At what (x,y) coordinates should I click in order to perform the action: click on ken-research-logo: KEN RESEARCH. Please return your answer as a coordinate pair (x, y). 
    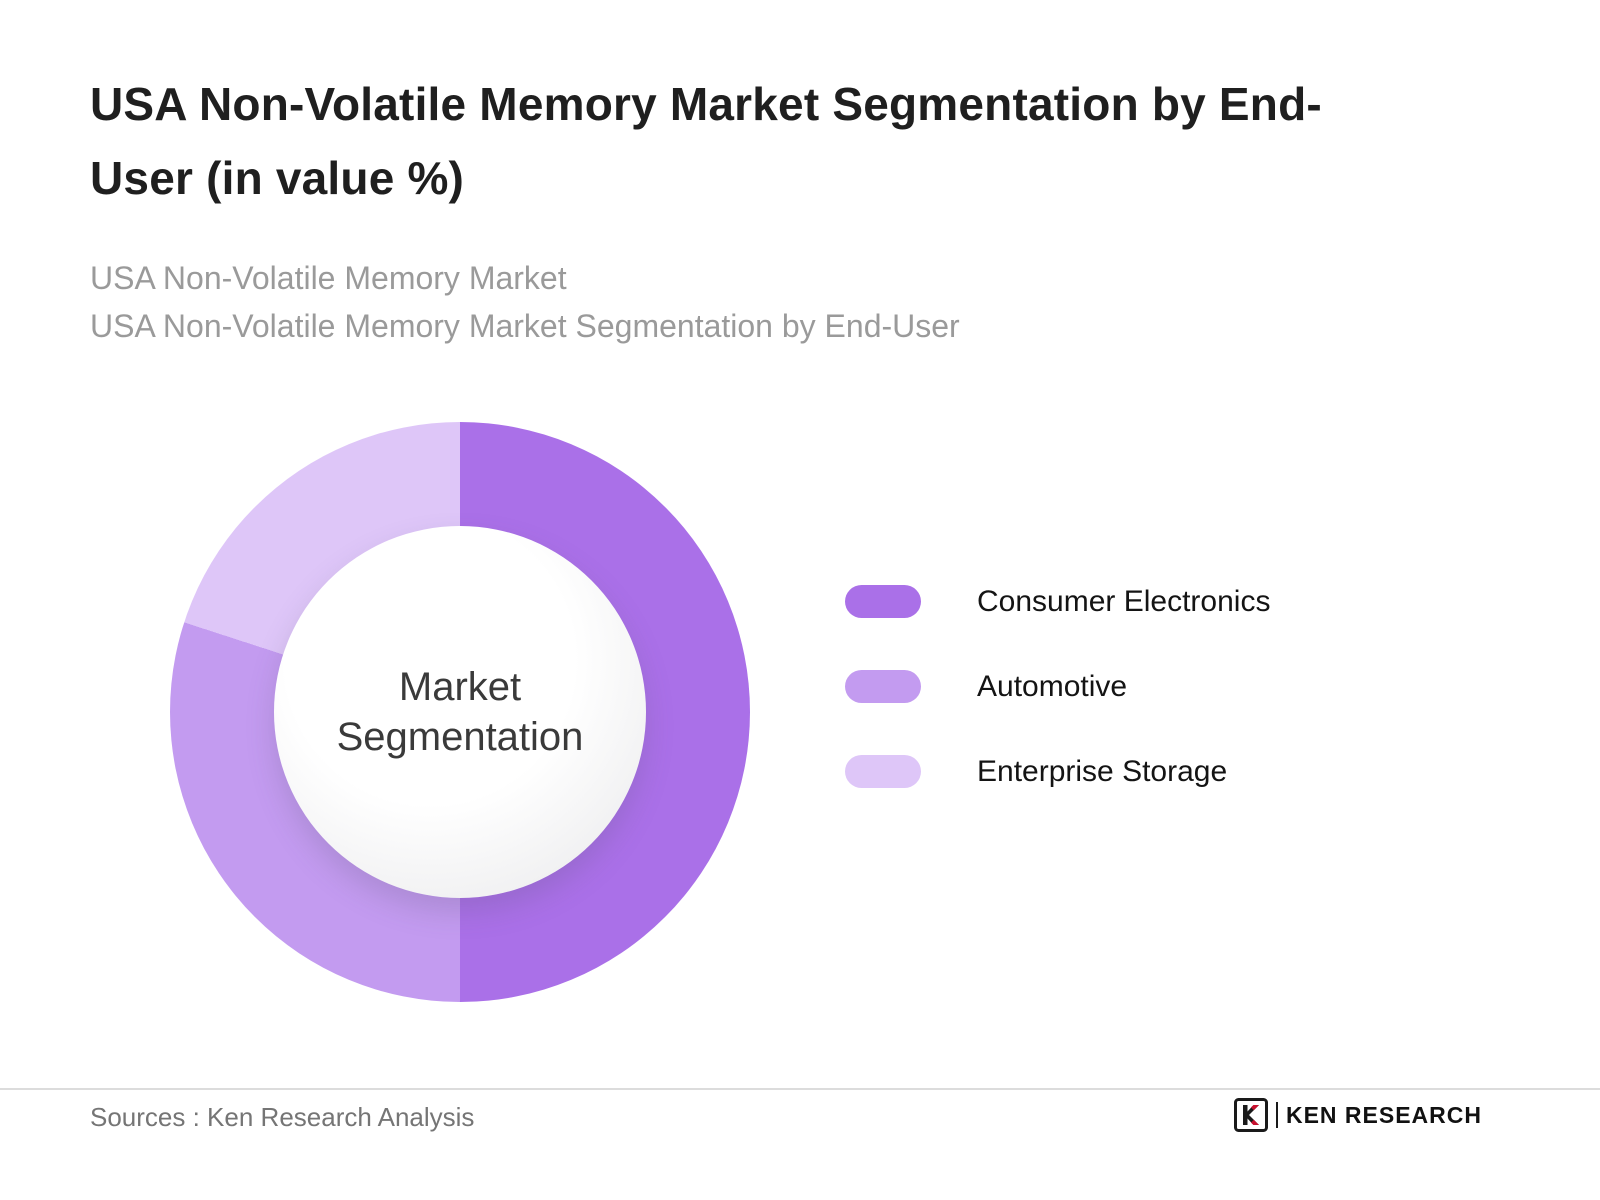
    Looking at the image, I should click on (1357, 1115).